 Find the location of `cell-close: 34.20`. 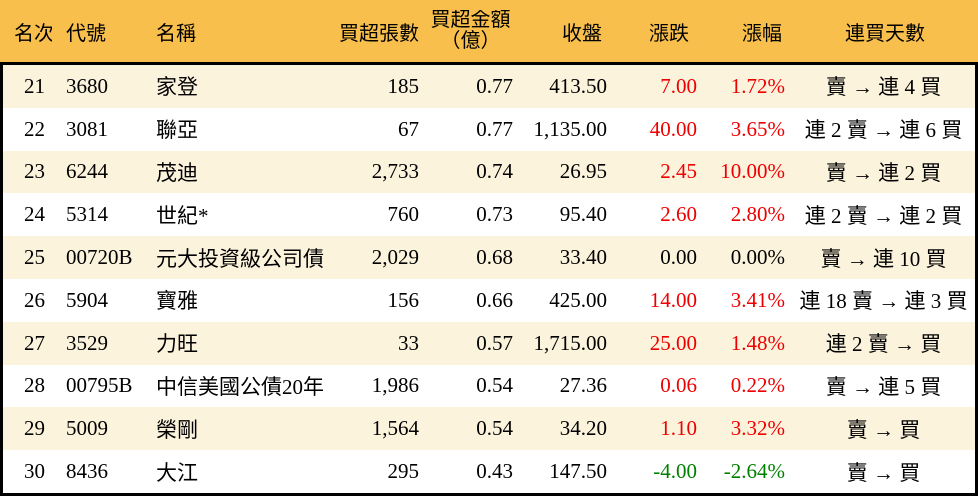

cell-close: 34.20 is located at coordinates (583, 428).